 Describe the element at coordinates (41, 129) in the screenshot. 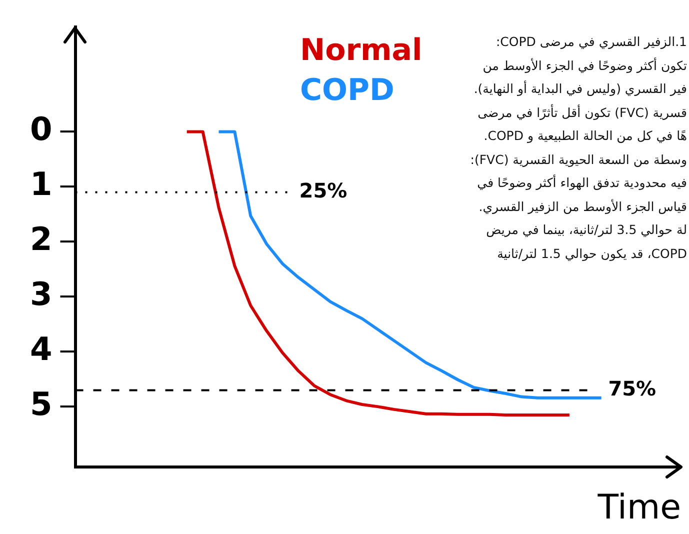

I see `y-tick-label: 0` at that location.